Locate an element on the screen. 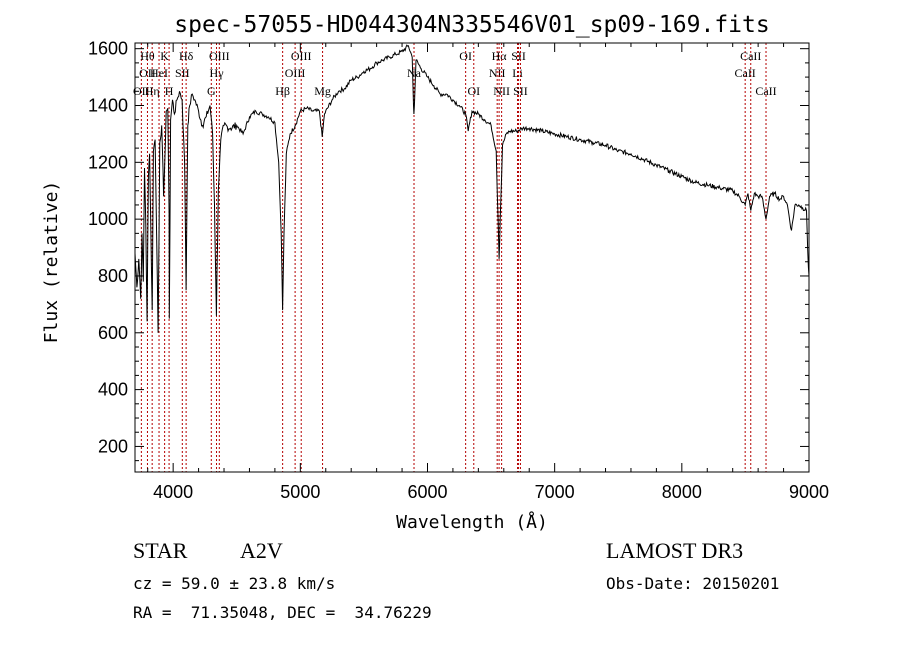 This screenshot has width=900, height=649. line-marker-label: Hη is located at coordinates (152, 91).